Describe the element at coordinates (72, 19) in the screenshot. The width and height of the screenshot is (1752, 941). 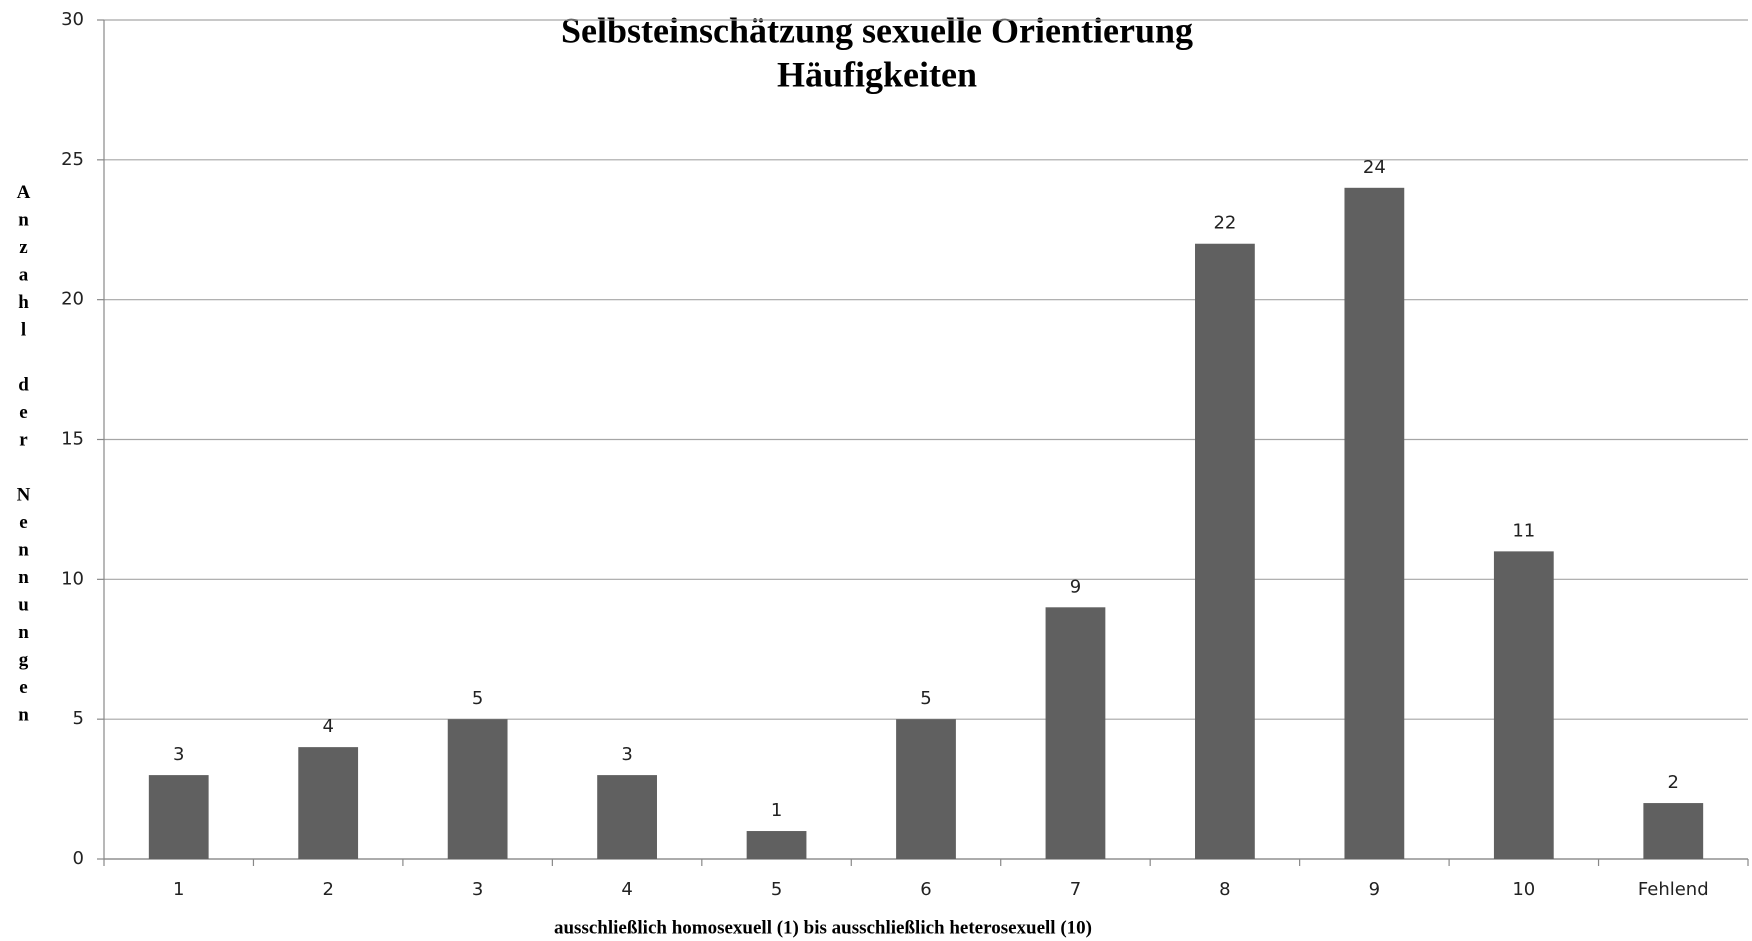
I see `y-tick-label: 30` at that location.